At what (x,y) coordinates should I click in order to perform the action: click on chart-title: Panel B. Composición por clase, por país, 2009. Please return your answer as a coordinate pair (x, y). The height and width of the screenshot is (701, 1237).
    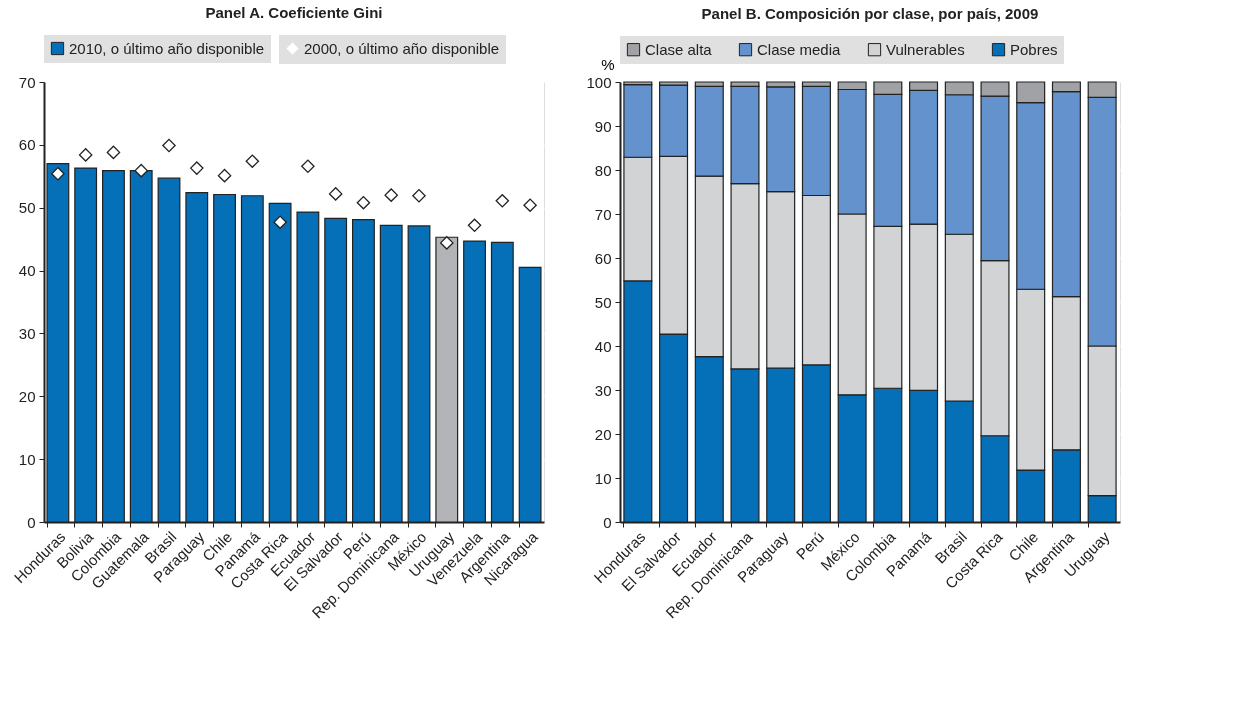
    Looking at the image, I should click on (870, 13).